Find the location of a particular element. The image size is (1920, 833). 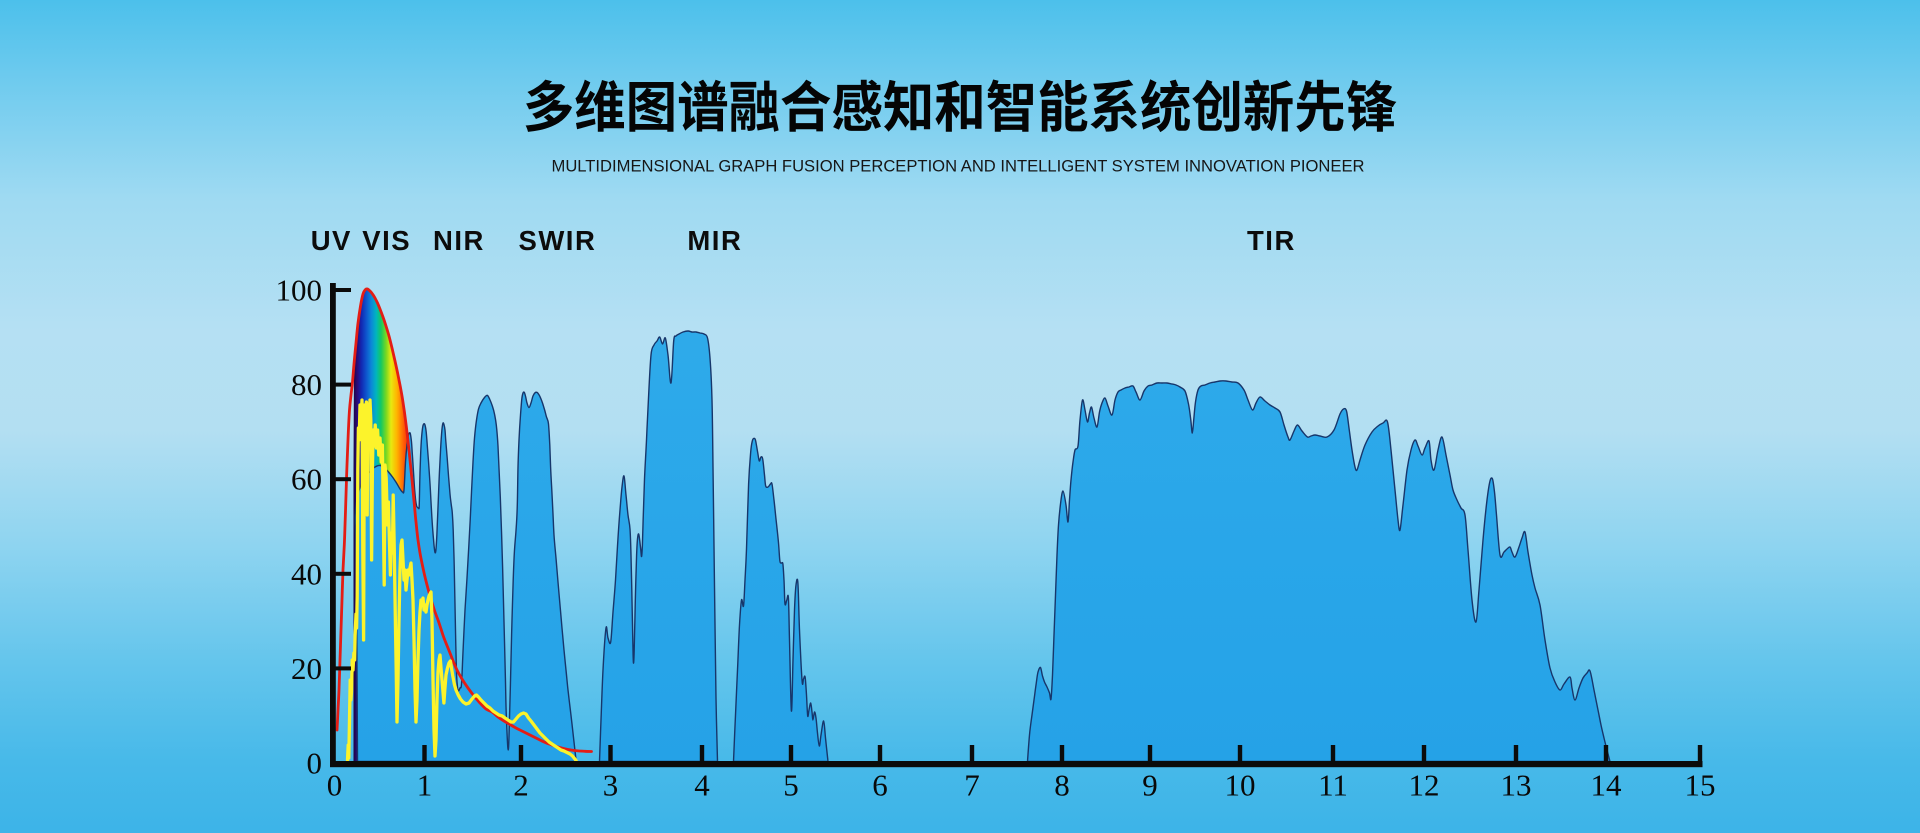

svg-text: 10 is located at coordinates (1240, 785).